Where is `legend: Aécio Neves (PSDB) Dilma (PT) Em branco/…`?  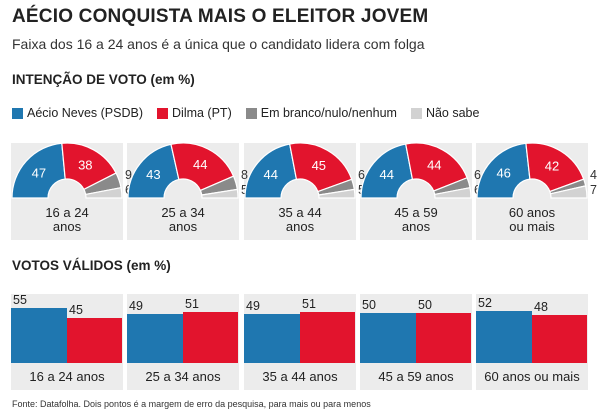 legend: Aécio Neves (PSDB) Dilma (PT) Em branco/… is located at coordinates (252, 113).